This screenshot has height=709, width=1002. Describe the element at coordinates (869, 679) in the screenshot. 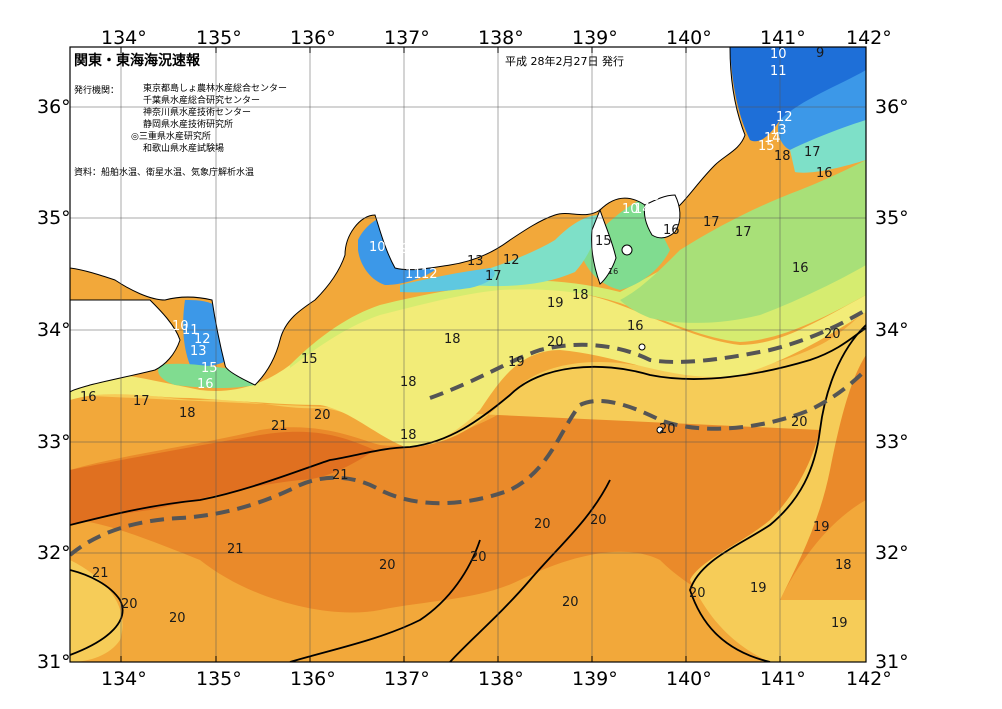

I see `lon-label-bottom: 142°` at that location.